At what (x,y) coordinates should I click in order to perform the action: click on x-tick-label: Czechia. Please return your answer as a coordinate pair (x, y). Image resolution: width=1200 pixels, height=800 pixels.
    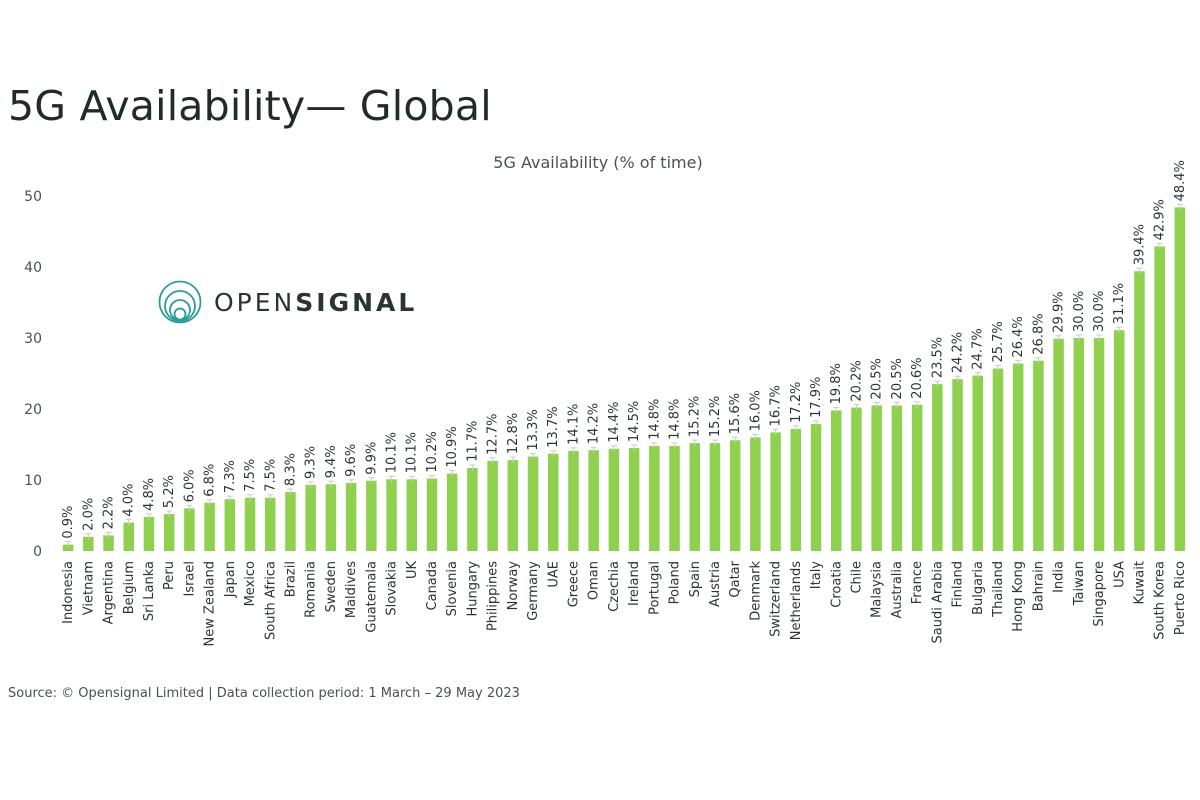
    Looking at the image, I should click on (614, 586).